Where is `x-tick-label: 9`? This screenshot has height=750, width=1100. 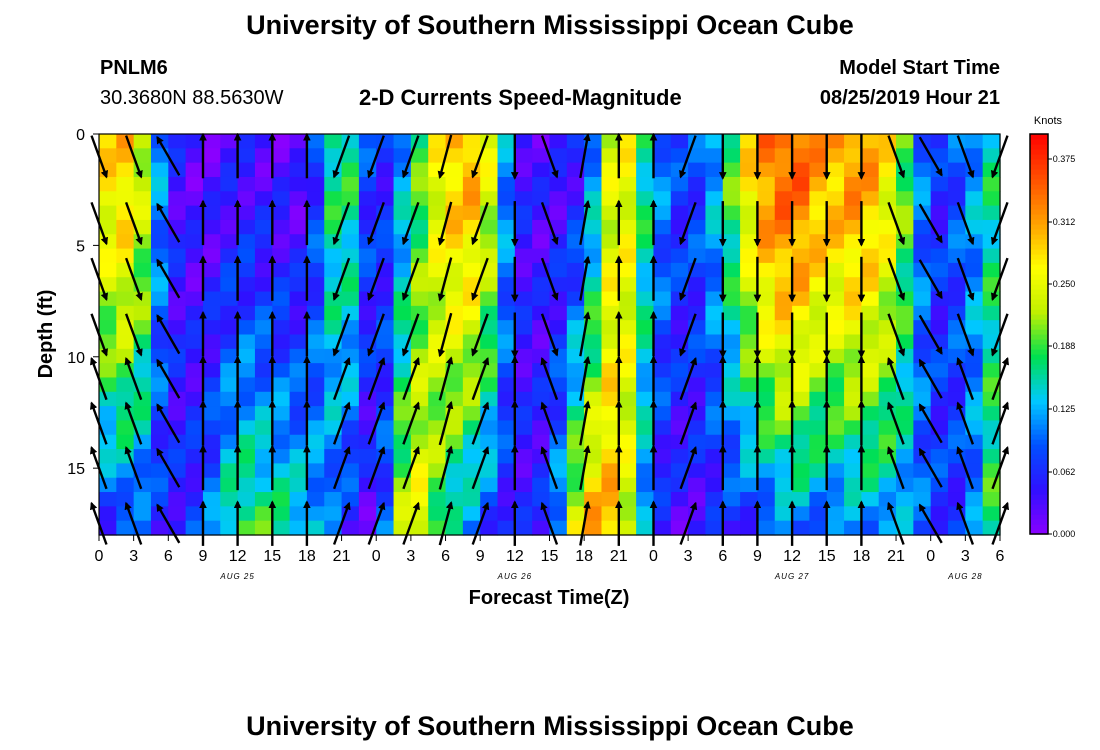 x-tick-label: 9 is located at coordinates (480, 556).